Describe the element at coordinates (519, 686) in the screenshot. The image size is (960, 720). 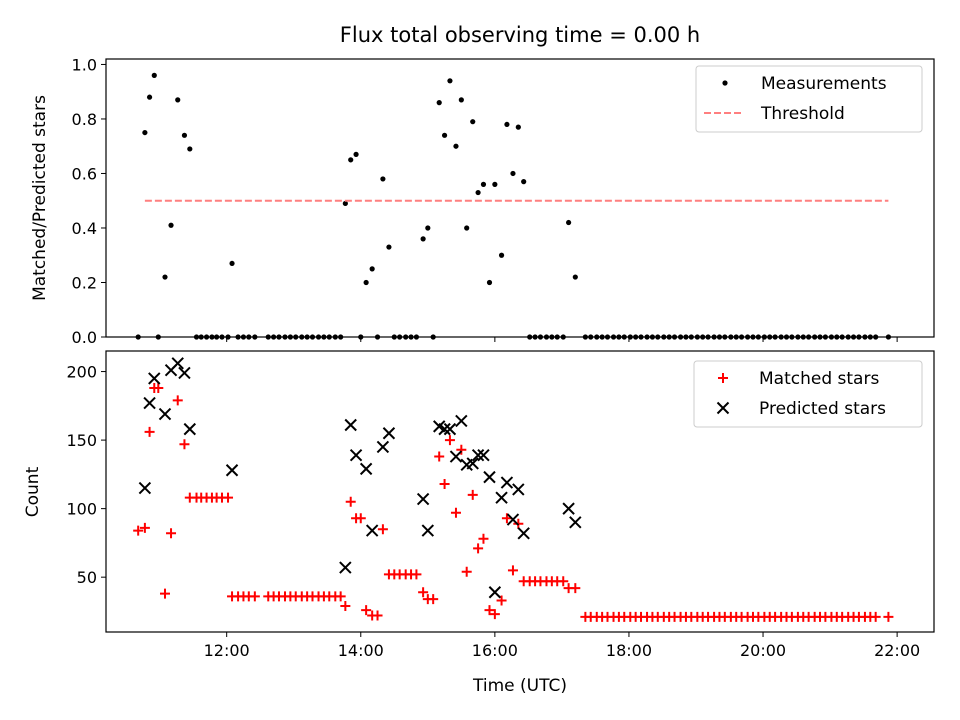
I see `x-axis-label: Time (UTC)` at that location.